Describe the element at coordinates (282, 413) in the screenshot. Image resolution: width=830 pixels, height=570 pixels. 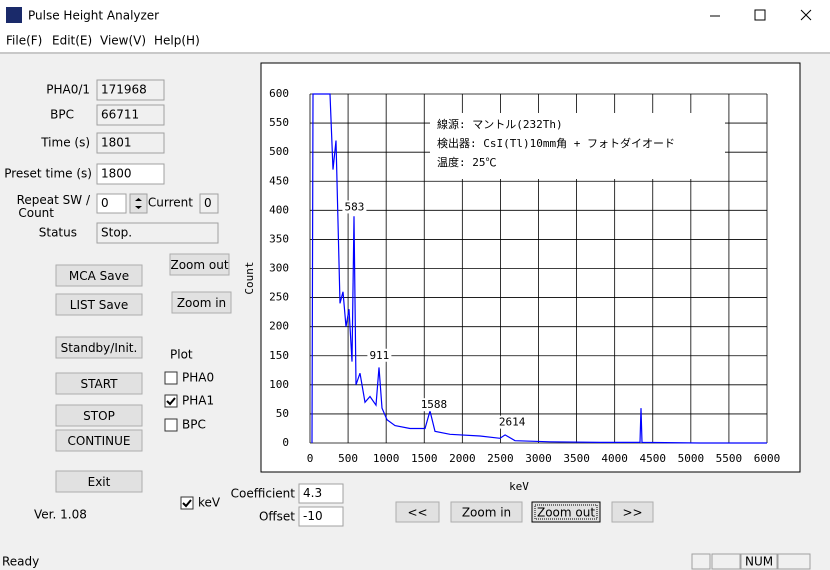
I see `y-tick-label: 50` at that location.